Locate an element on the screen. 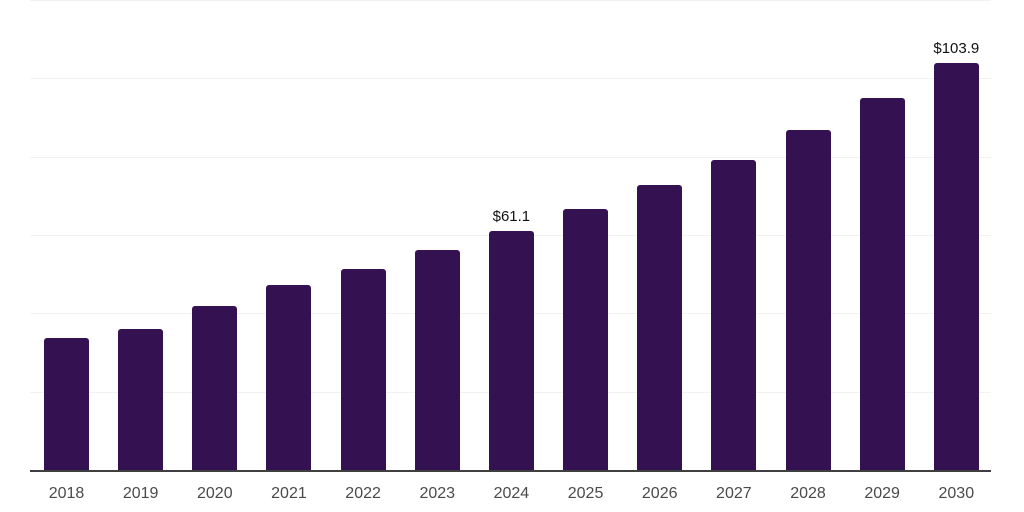 This screenshot has width=1024, height=512. x-tick-2029: 2029 is located at coordinates (882, 493).